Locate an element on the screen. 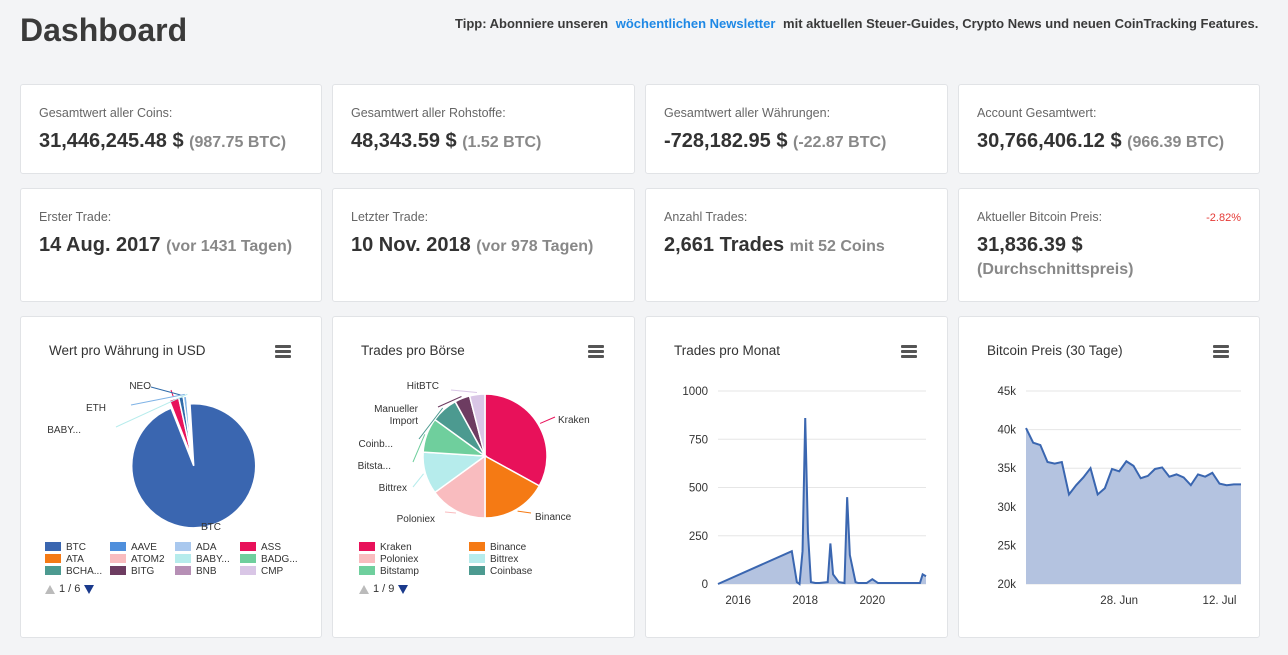  stat-card-trade-count: Anzahl Trades: 2,661 Trades mit 52 Coins is located at coordinates (796, 245).